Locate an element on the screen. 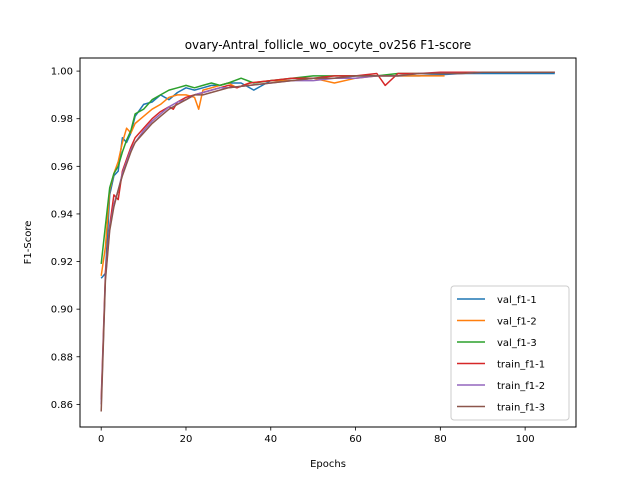 Image resolution: width=640 pixels, height=484 pixels. x-axis-ticks: 0 20 40 60 80 100 is located at coordinates (316, 436).